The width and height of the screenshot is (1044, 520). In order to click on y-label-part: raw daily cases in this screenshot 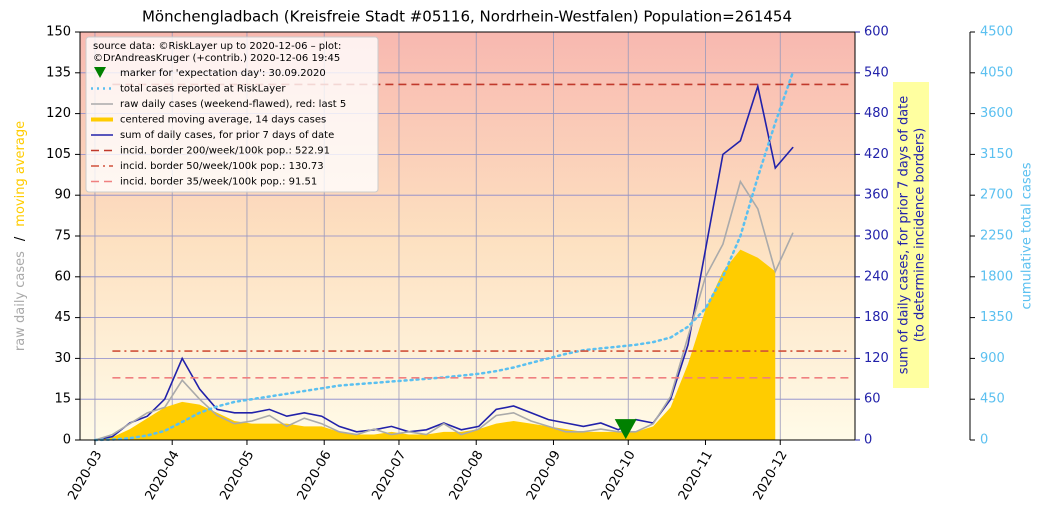, I will do `click(20, 301)`.